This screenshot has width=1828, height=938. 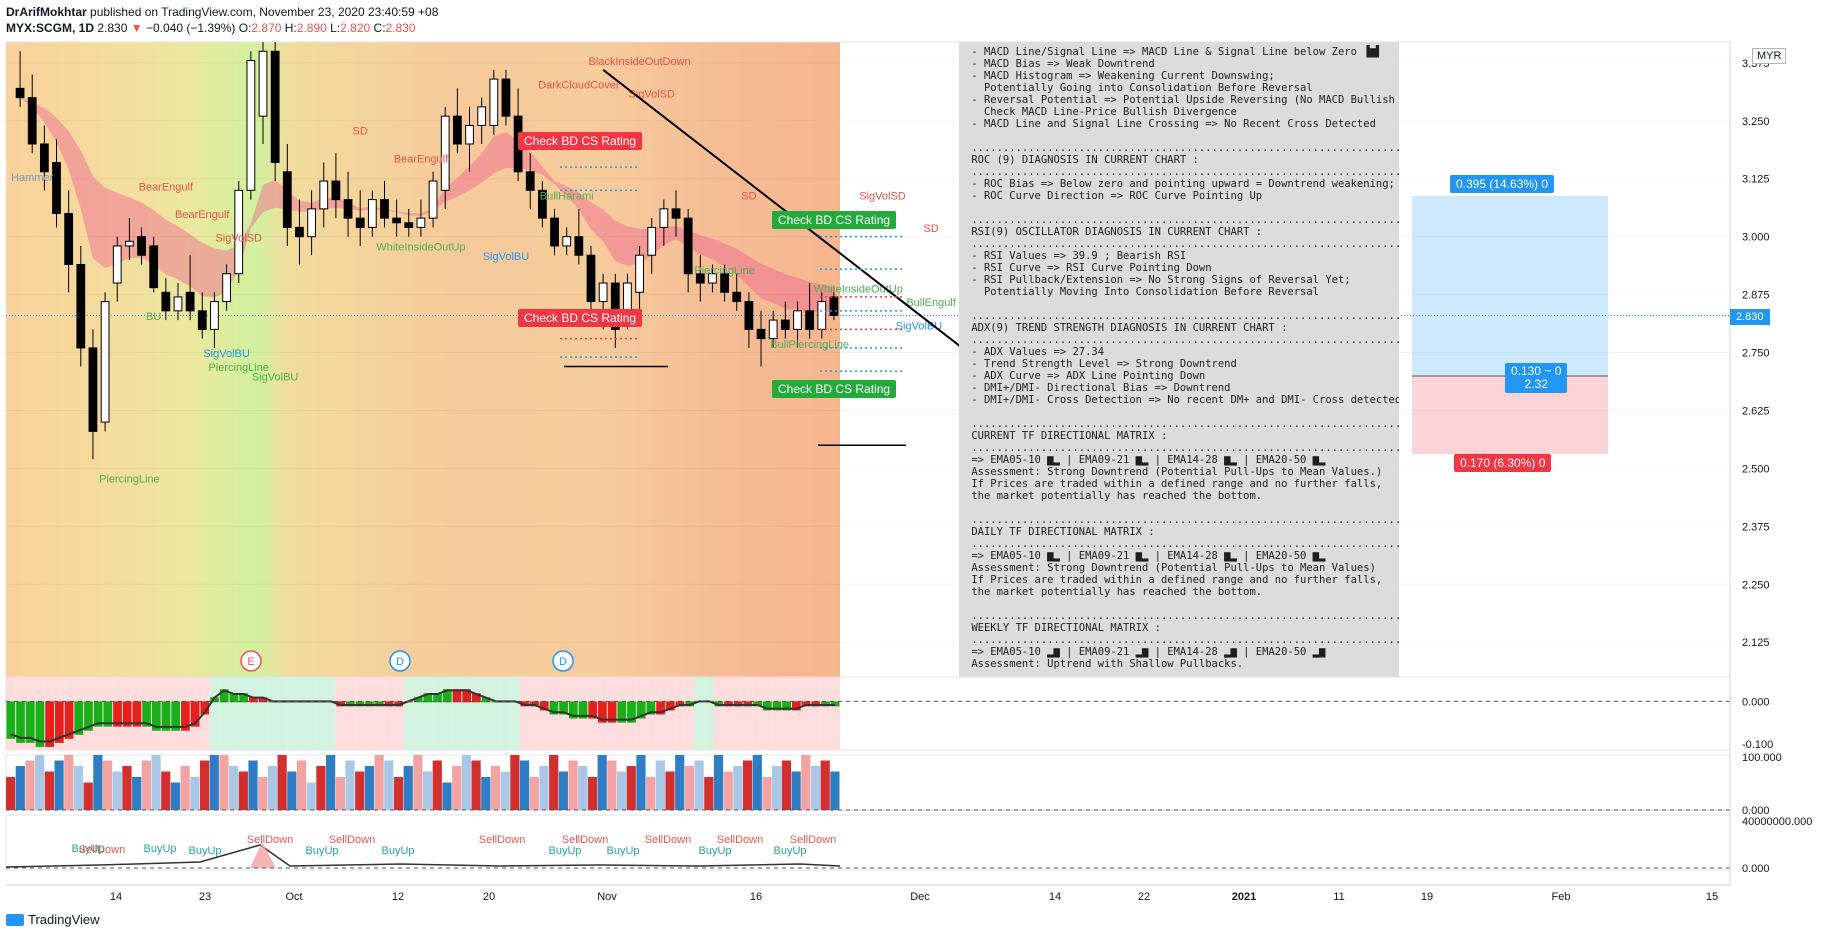 I want to click on time-tick-label: 23, so click(x=205, y=897).